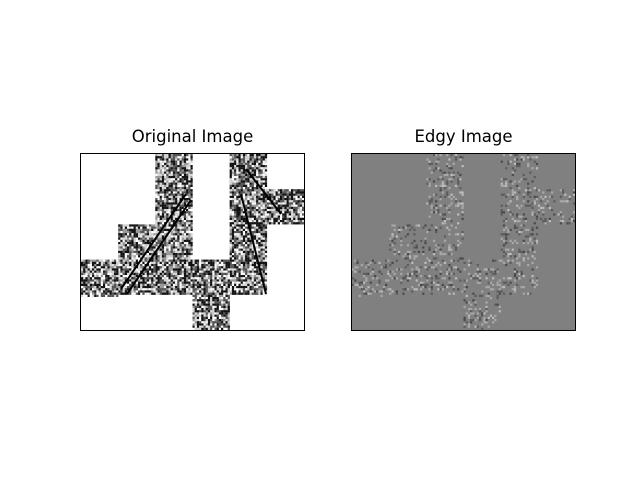 The image size is (640, 480). I want to click on image-background, so click(463, 242).